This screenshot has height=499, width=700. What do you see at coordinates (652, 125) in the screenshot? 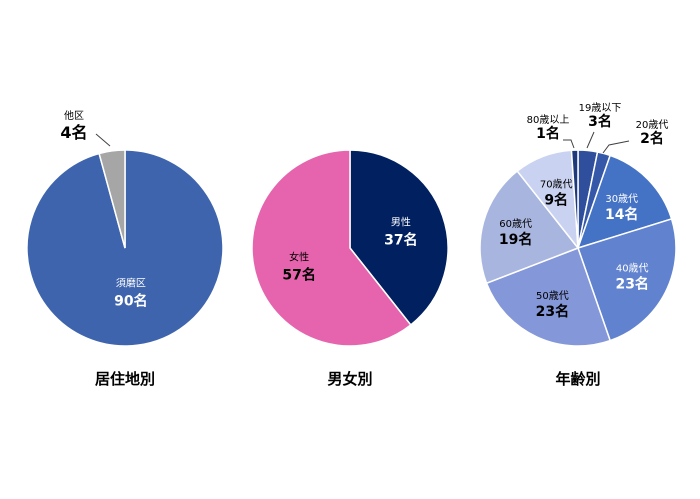
I see `slice-label: 20歳代` at bounding box center [652, 125].